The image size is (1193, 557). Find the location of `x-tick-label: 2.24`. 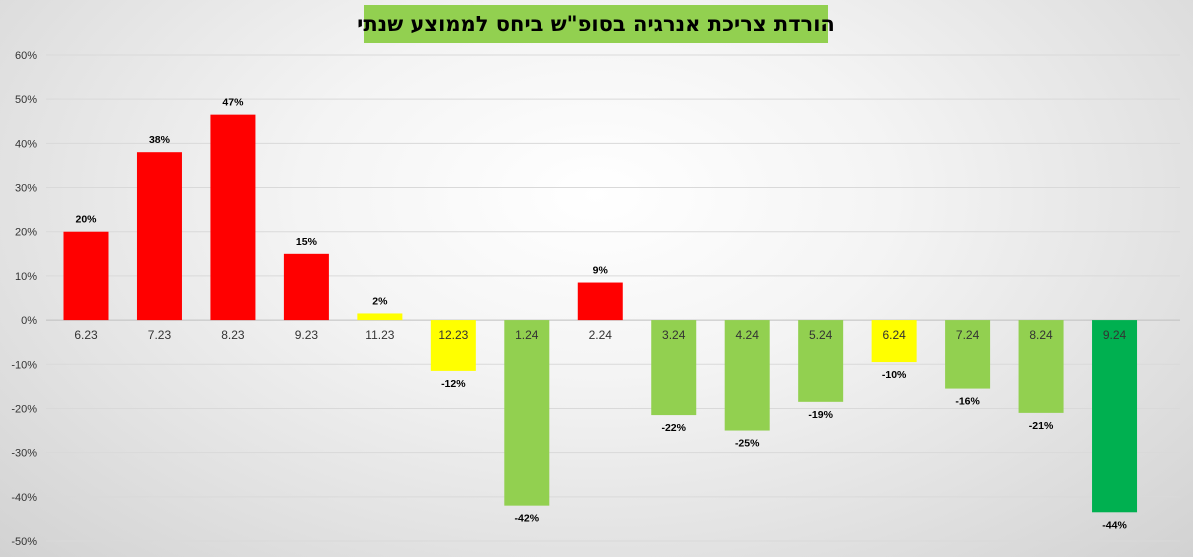

x-tick-label: 2.24 is located at coordinates (601, 335).